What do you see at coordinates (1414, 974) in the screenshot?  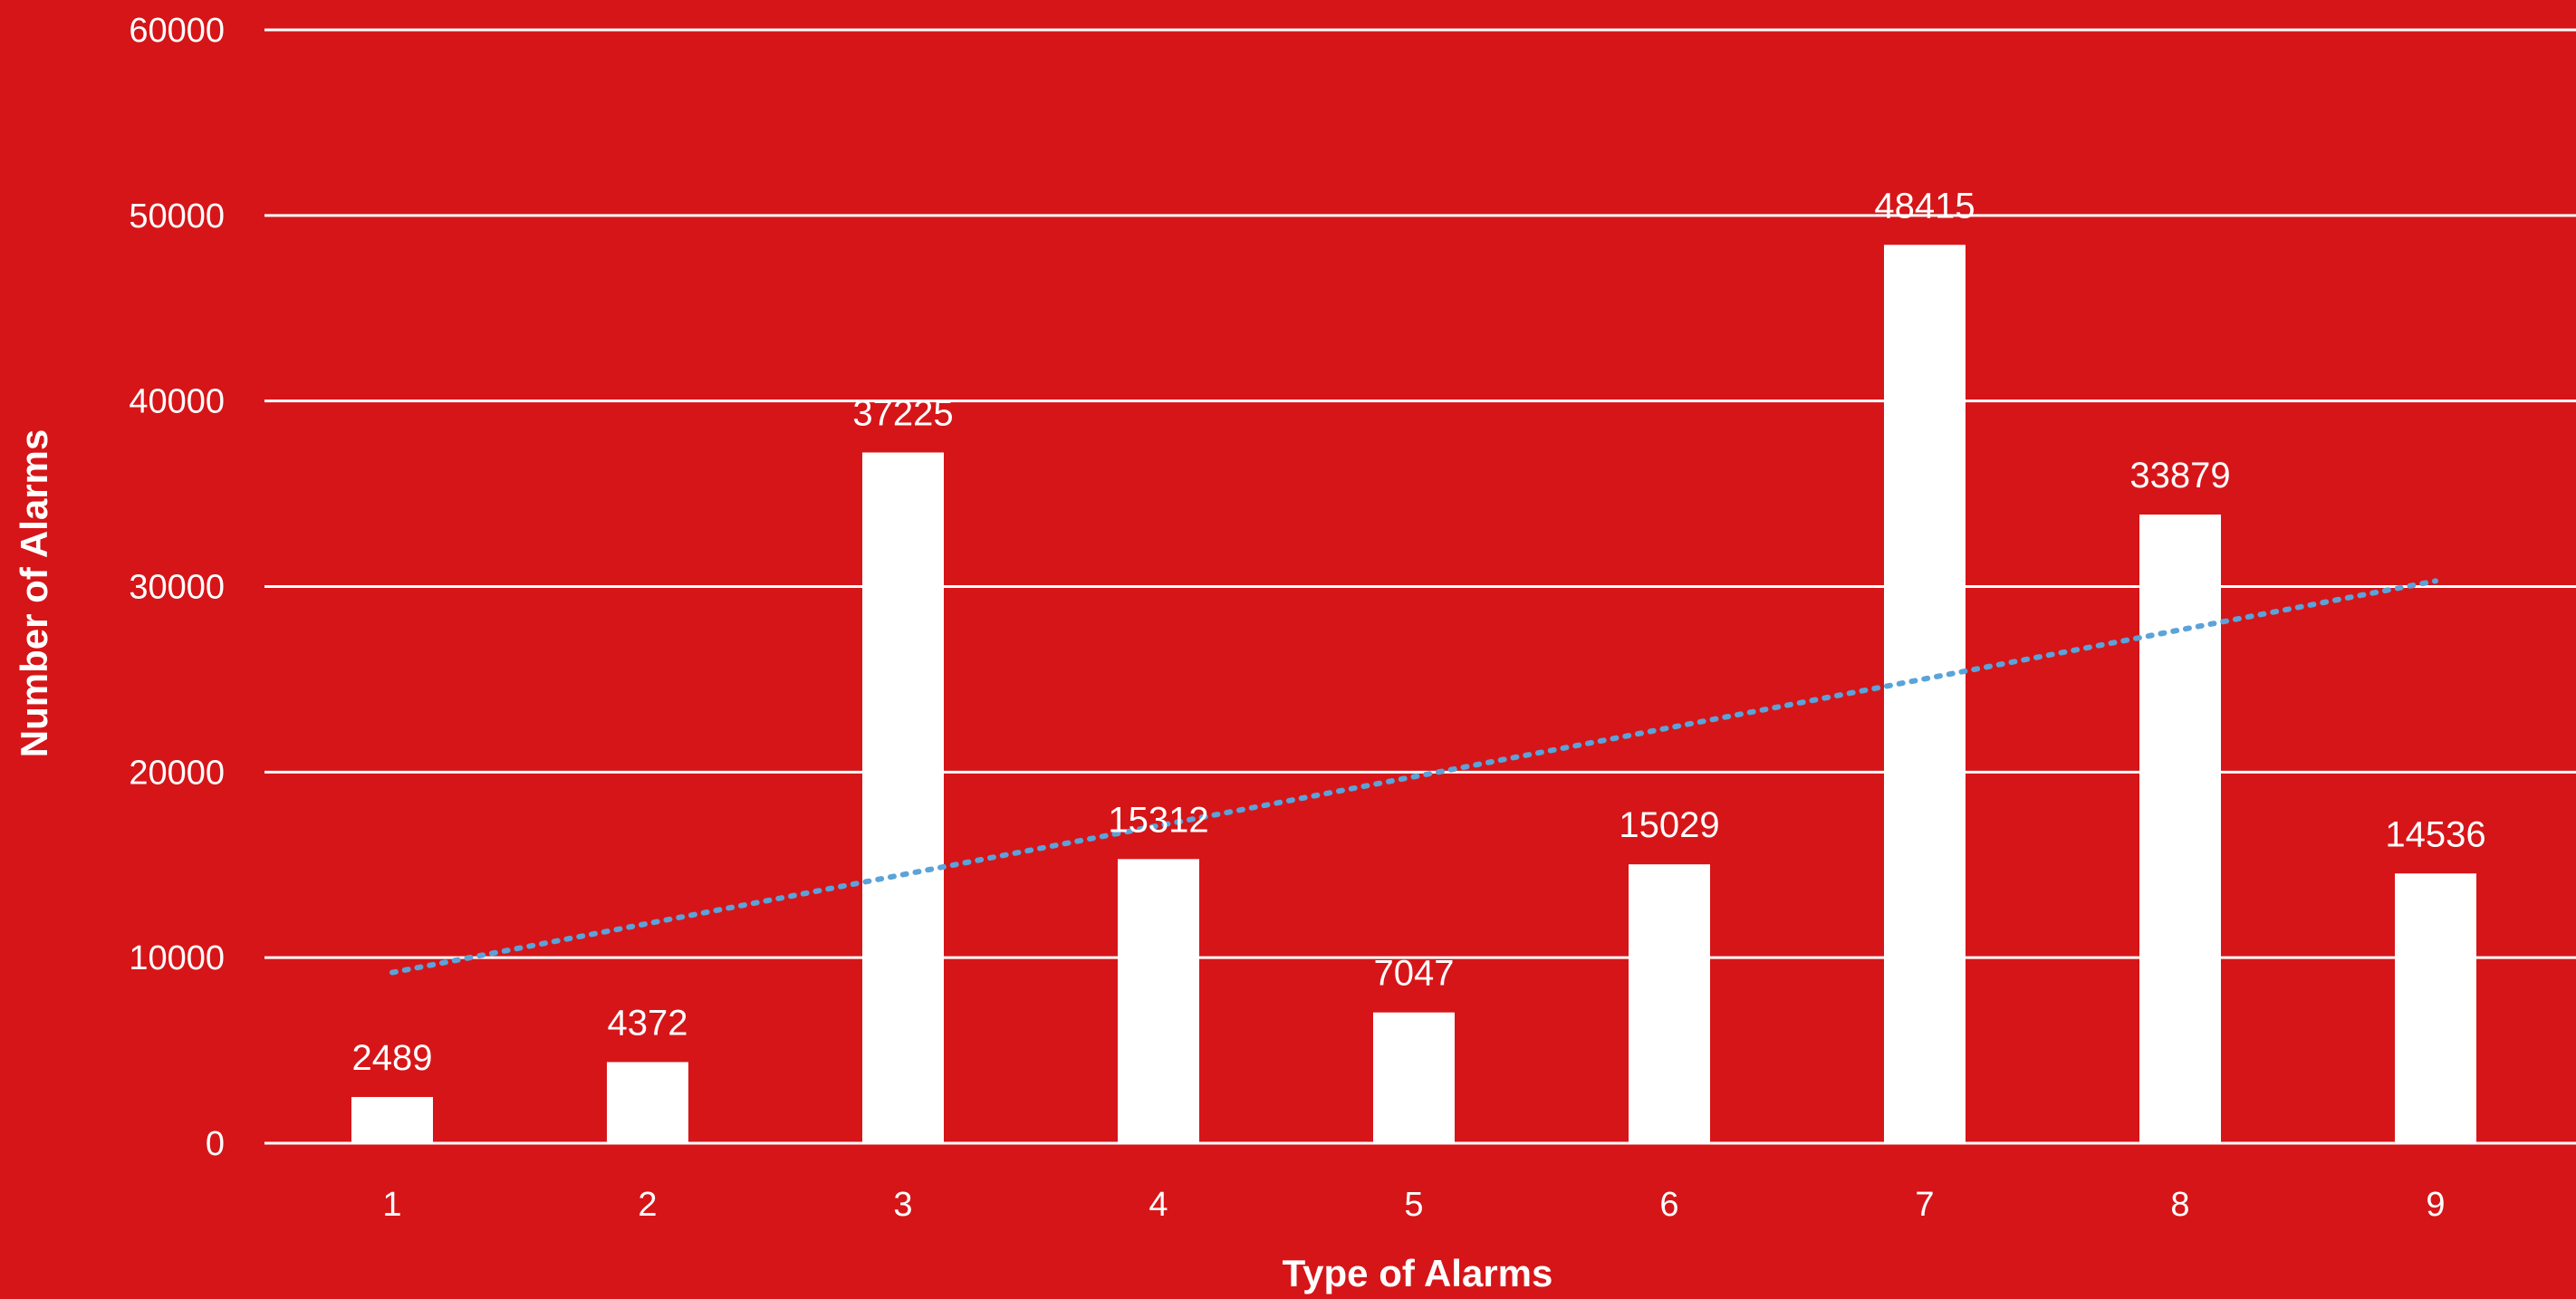 I see `data-label: 7047` at bounding box center [1414, 974].